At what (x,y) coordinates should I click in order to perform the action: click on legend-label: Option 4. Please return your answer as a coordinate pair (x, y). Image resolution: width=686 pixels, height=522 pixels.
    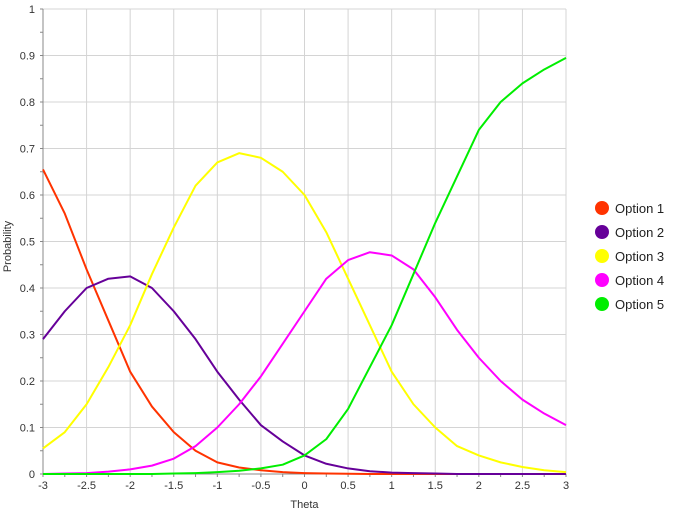
    Looking at the image, I should click on (639, 280).